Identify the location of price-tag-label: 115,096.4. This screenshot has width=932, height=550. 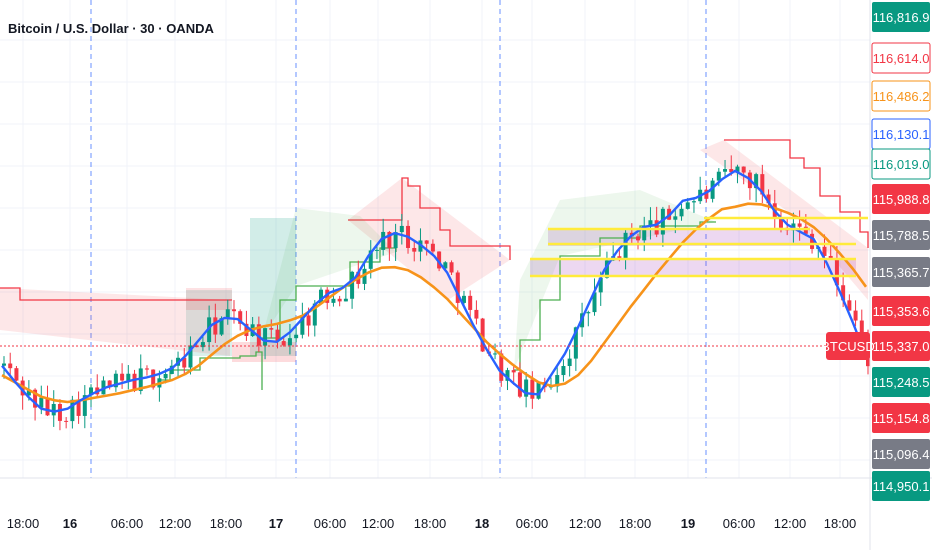
(901, 454).